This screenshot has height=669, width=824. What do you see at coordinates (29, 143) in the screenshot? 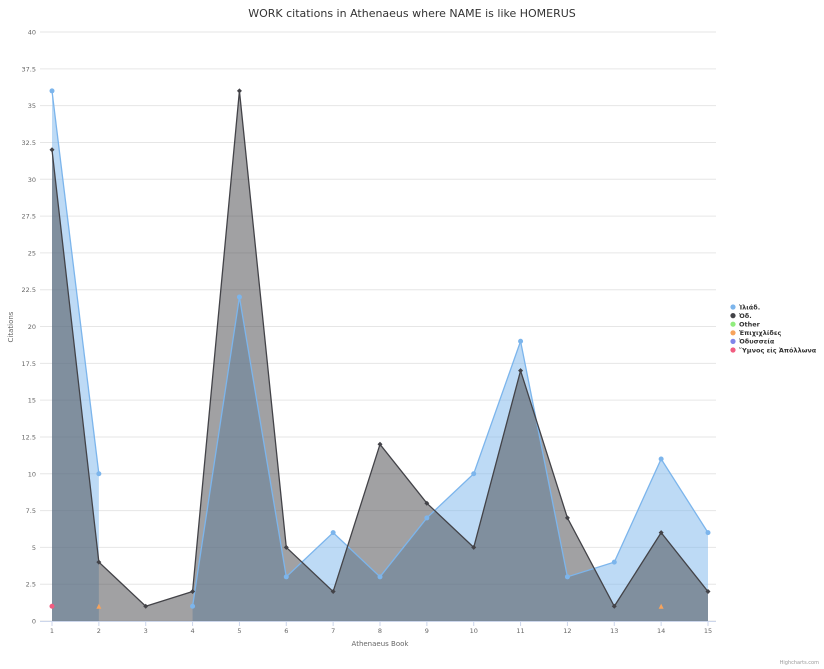
I see `y-tick-label: 32.5` at bounding box center [29, 143].